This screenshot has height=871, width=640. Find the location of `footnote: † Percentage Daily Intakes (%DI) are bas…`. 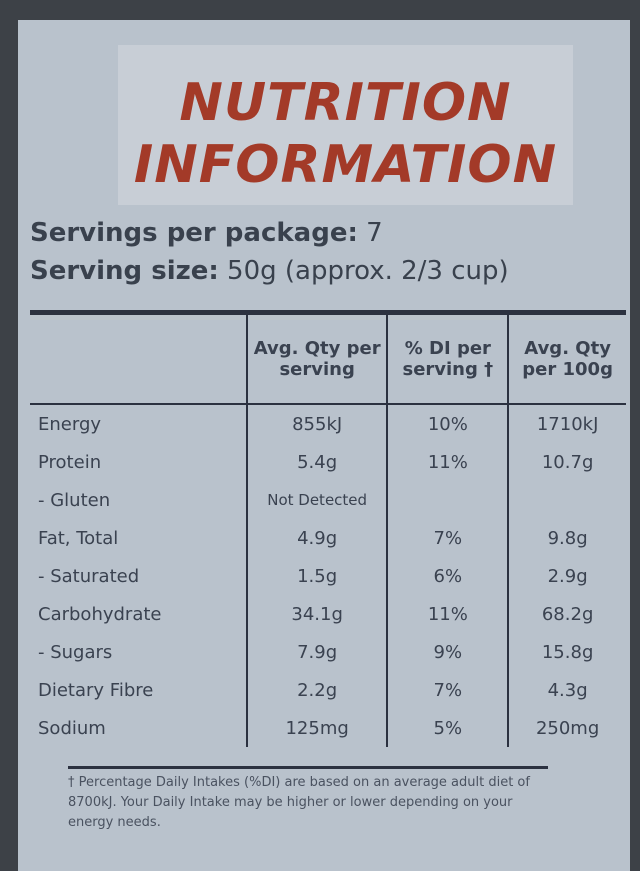

footnote: † Percentage Daily Intakes (%DI) are bas… is located at coordinates (308, 799).